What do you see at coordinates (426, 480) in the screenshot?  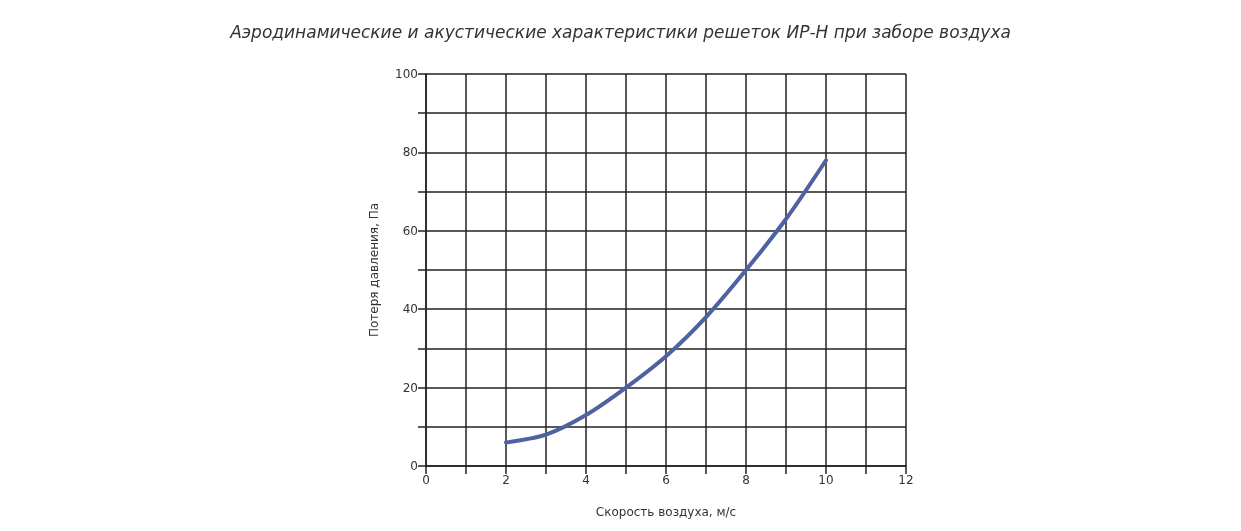 I see `x-tick-label: 0` at bounding box center [426, 480].